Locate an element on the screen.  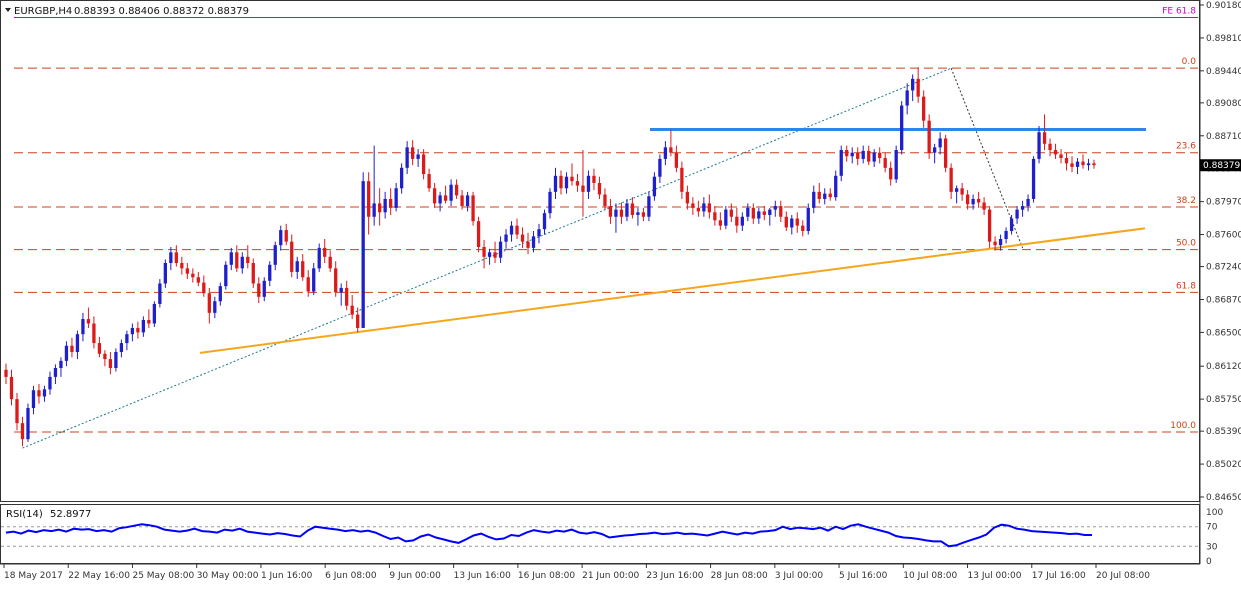
rsi-tick-label: 30 is located at coordinates (1212, 547).